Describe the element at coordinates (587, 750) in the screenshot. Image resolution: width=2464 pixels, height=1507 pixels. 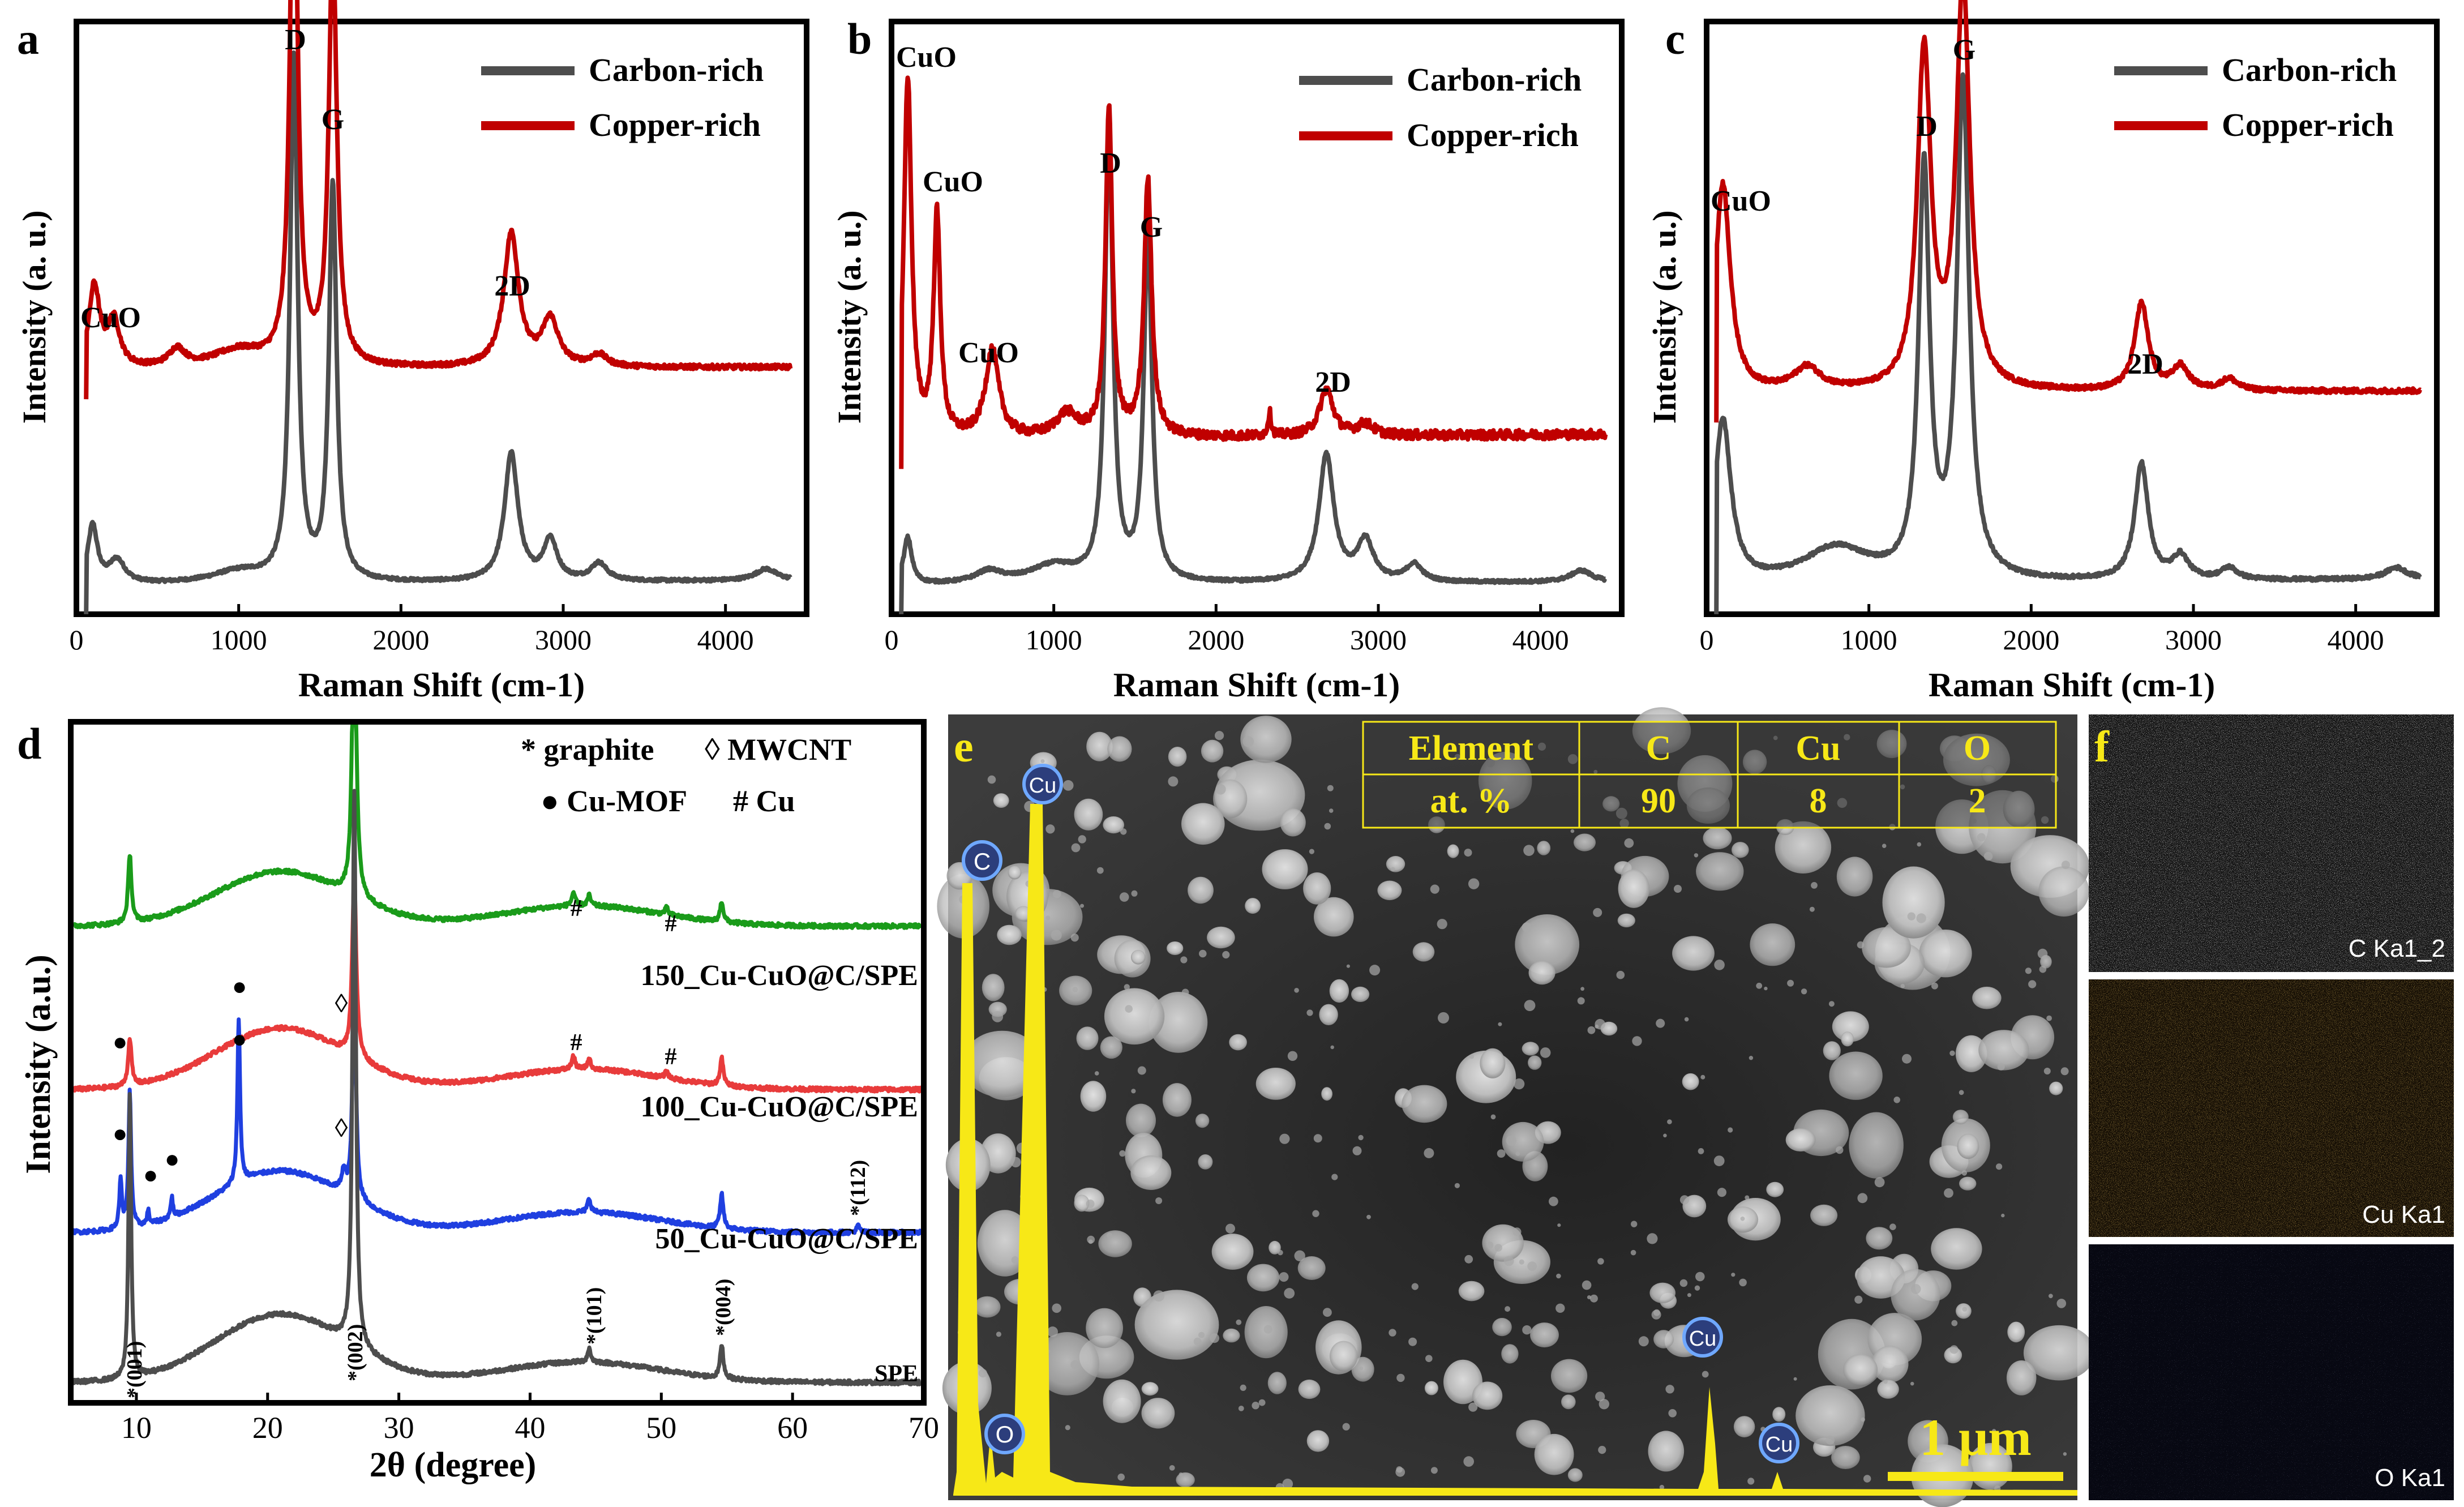
I see `legend-graphite-d: * graphite` at that location.